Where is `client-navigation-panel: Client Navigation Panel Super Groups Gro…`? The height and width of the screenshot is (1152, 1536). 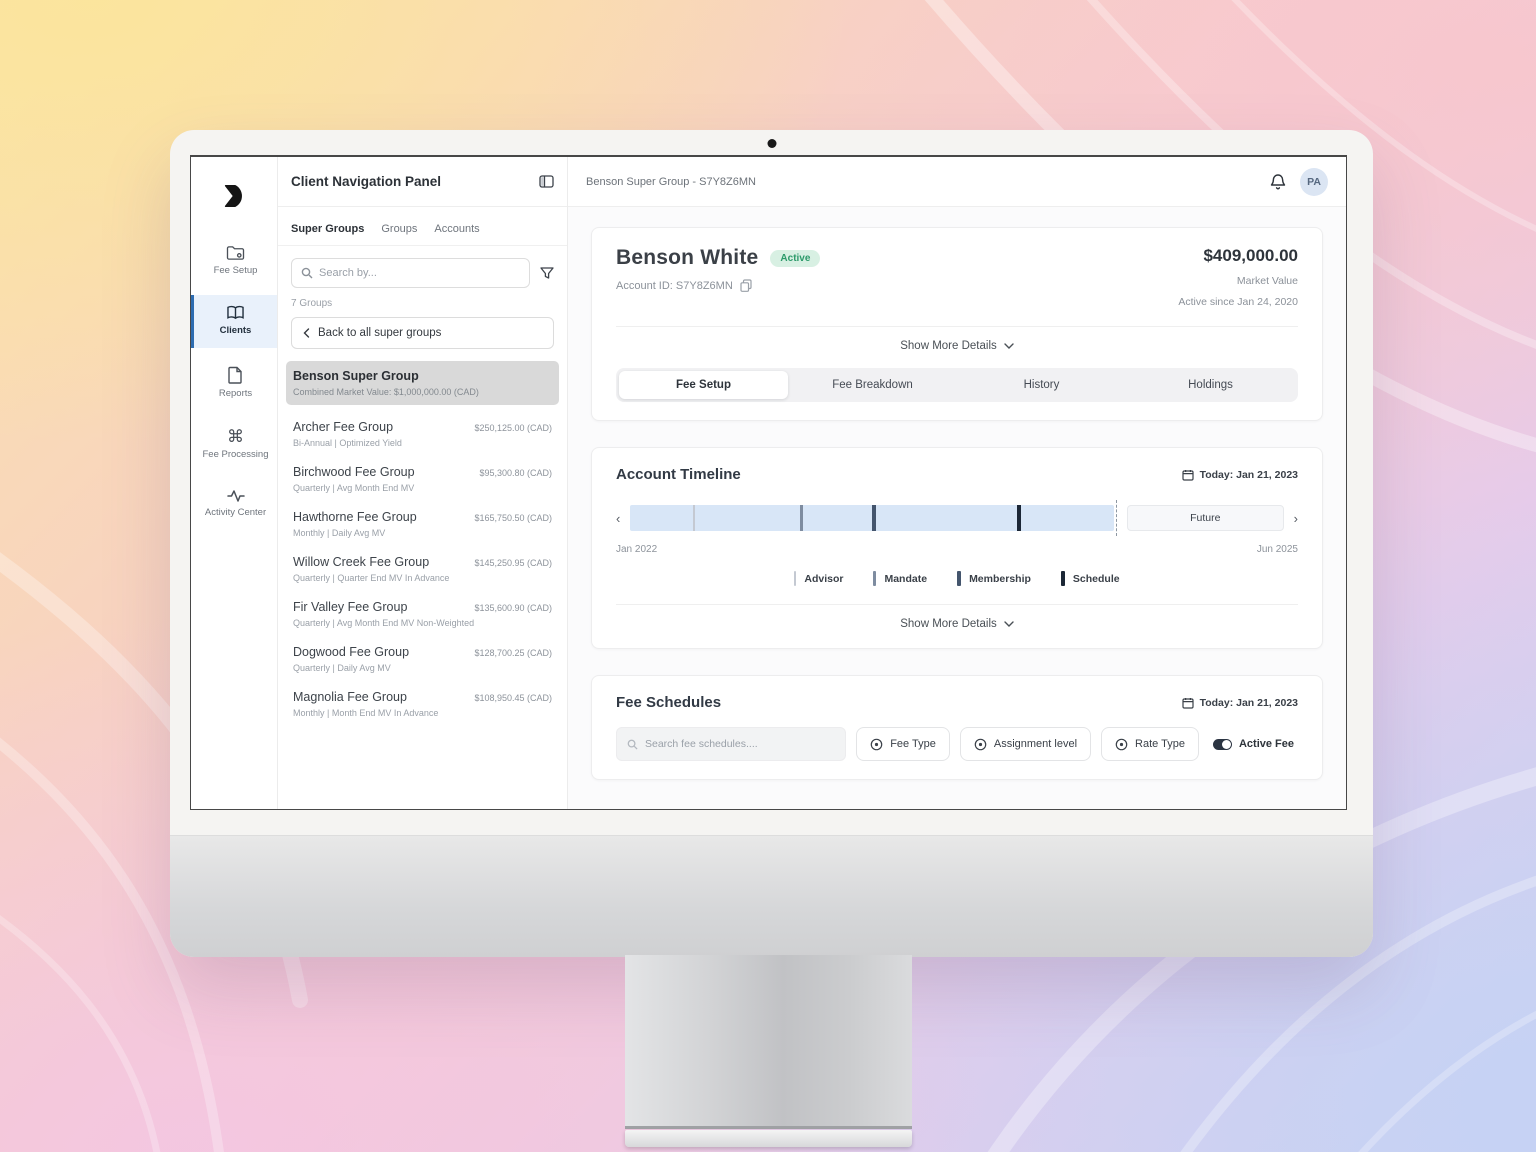
client-navigation-panel: Client Navigation Panel Super Groups Gro… is located at coordinates (423, 483).